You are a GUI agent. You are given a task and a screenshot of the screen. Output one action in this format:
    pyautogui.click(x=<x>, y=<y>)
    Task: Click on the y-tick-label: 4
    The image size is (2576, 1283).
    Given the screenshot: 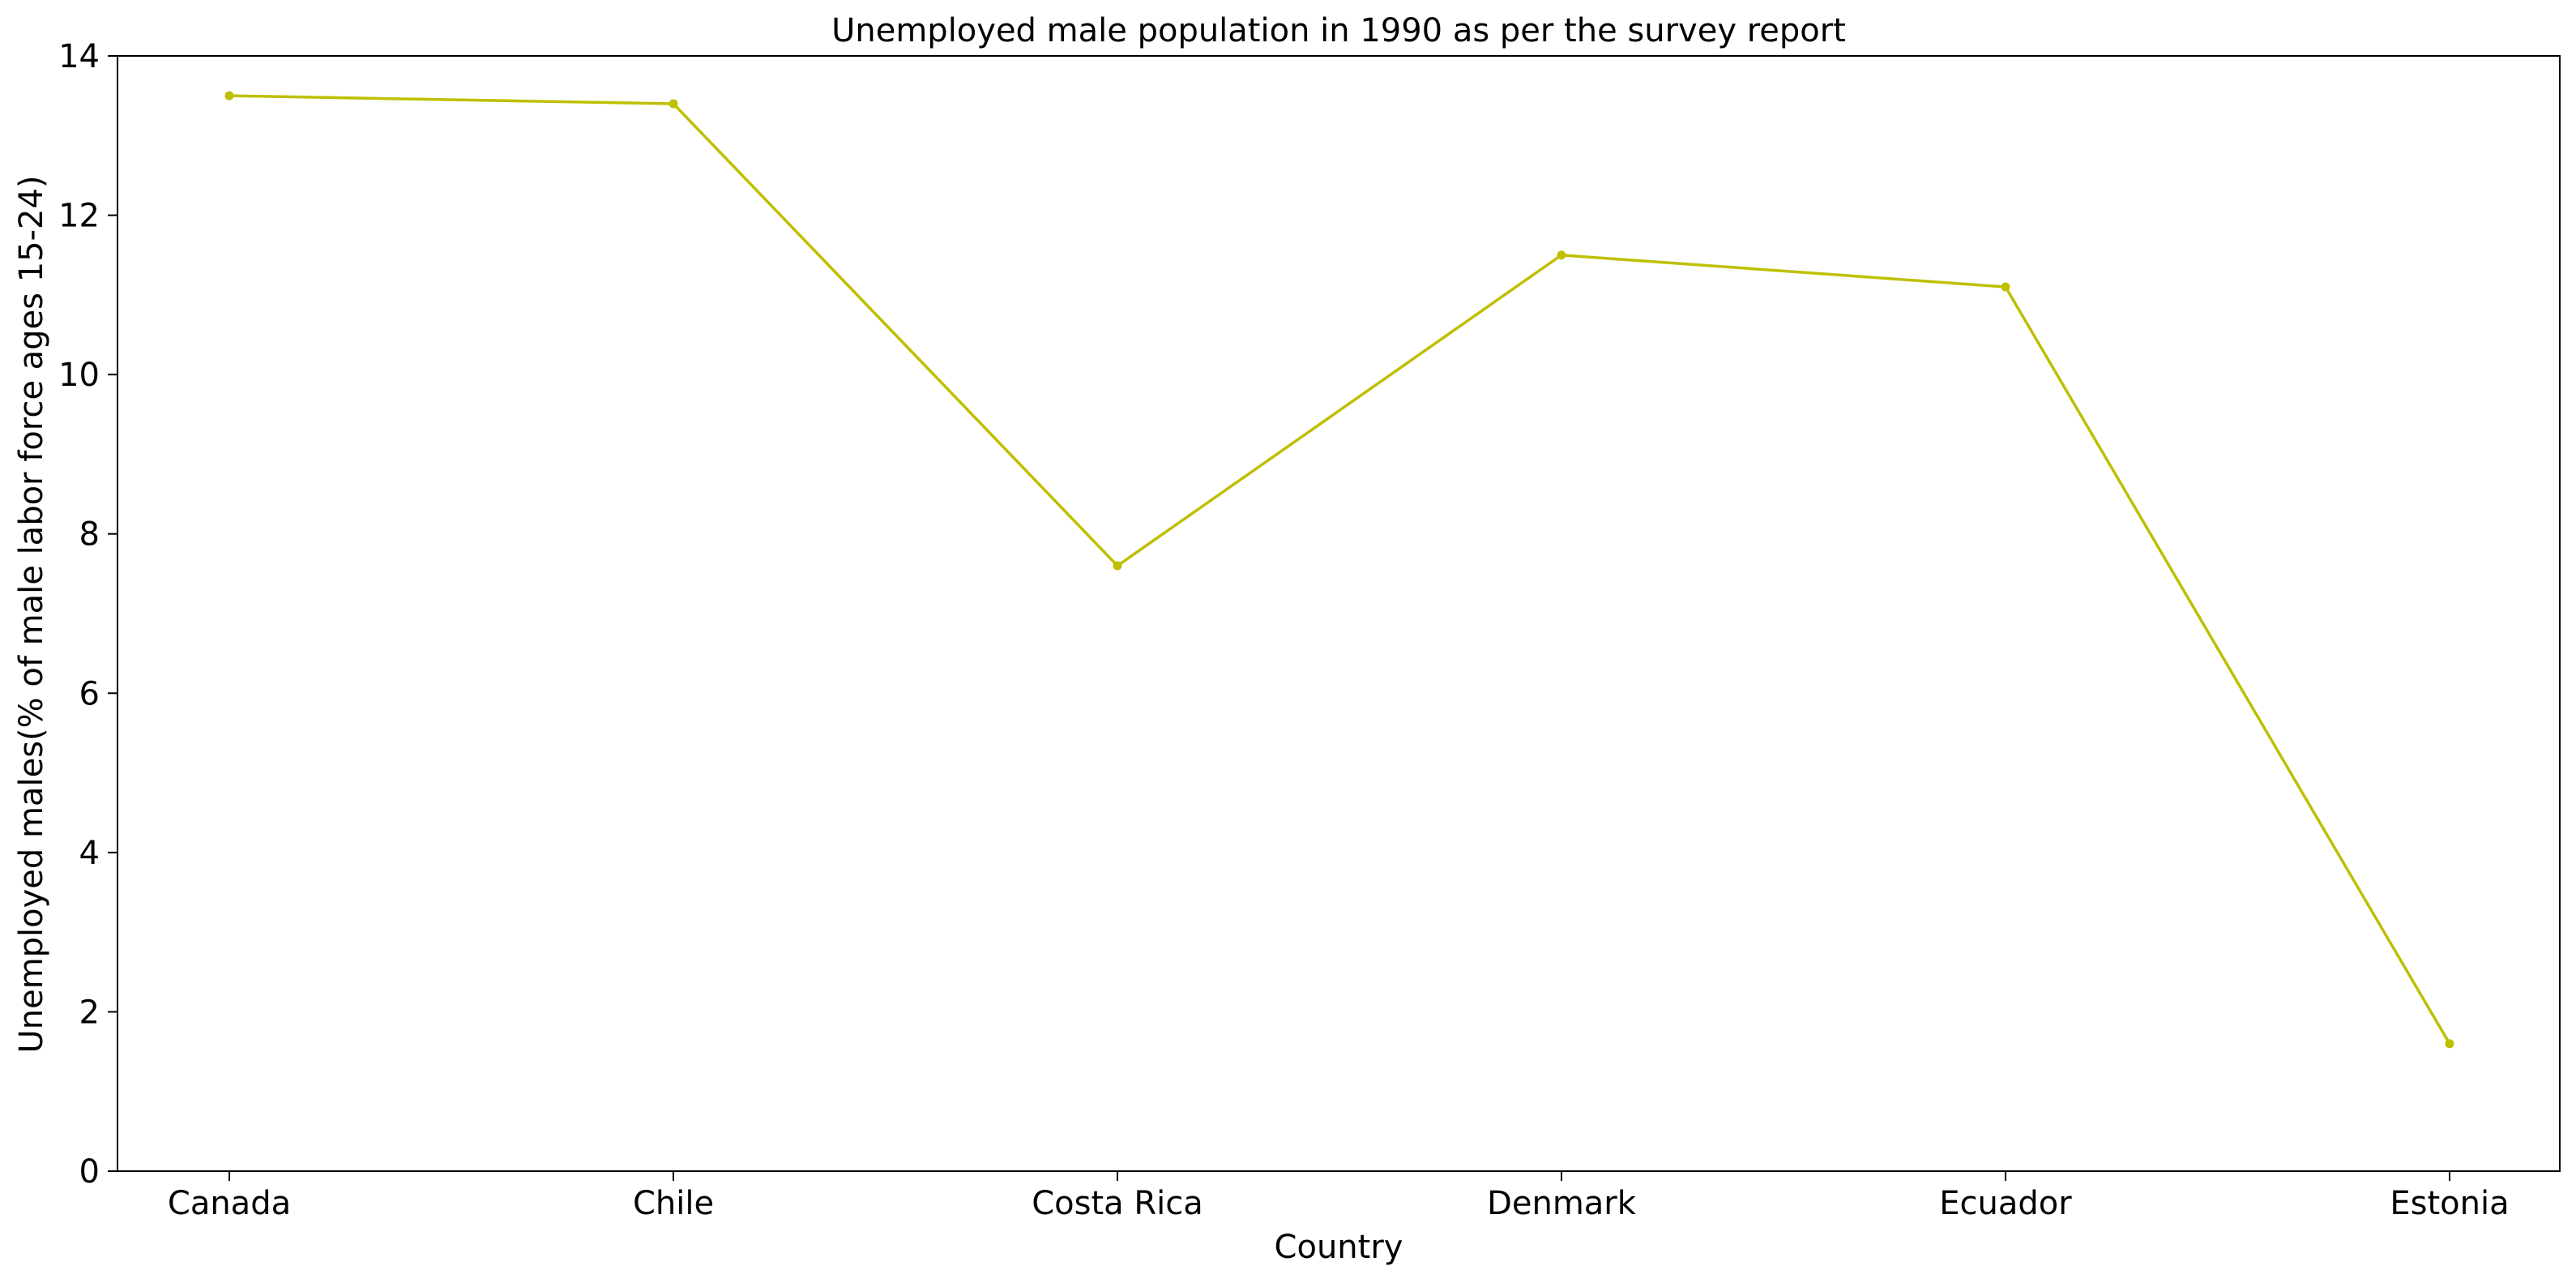 What is the action you would take?
    pyautogui.click(x=89, y=853)
    